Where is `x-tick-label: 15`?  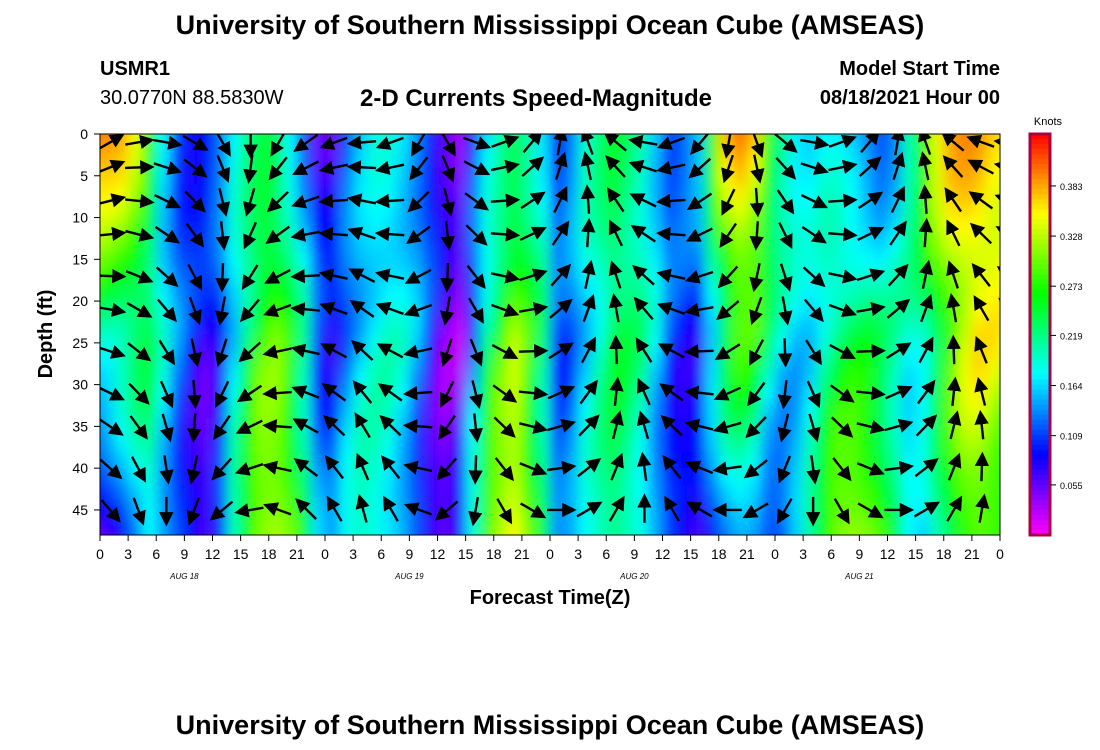 x-tick-label: 15 is located at coordinates (466, 554).